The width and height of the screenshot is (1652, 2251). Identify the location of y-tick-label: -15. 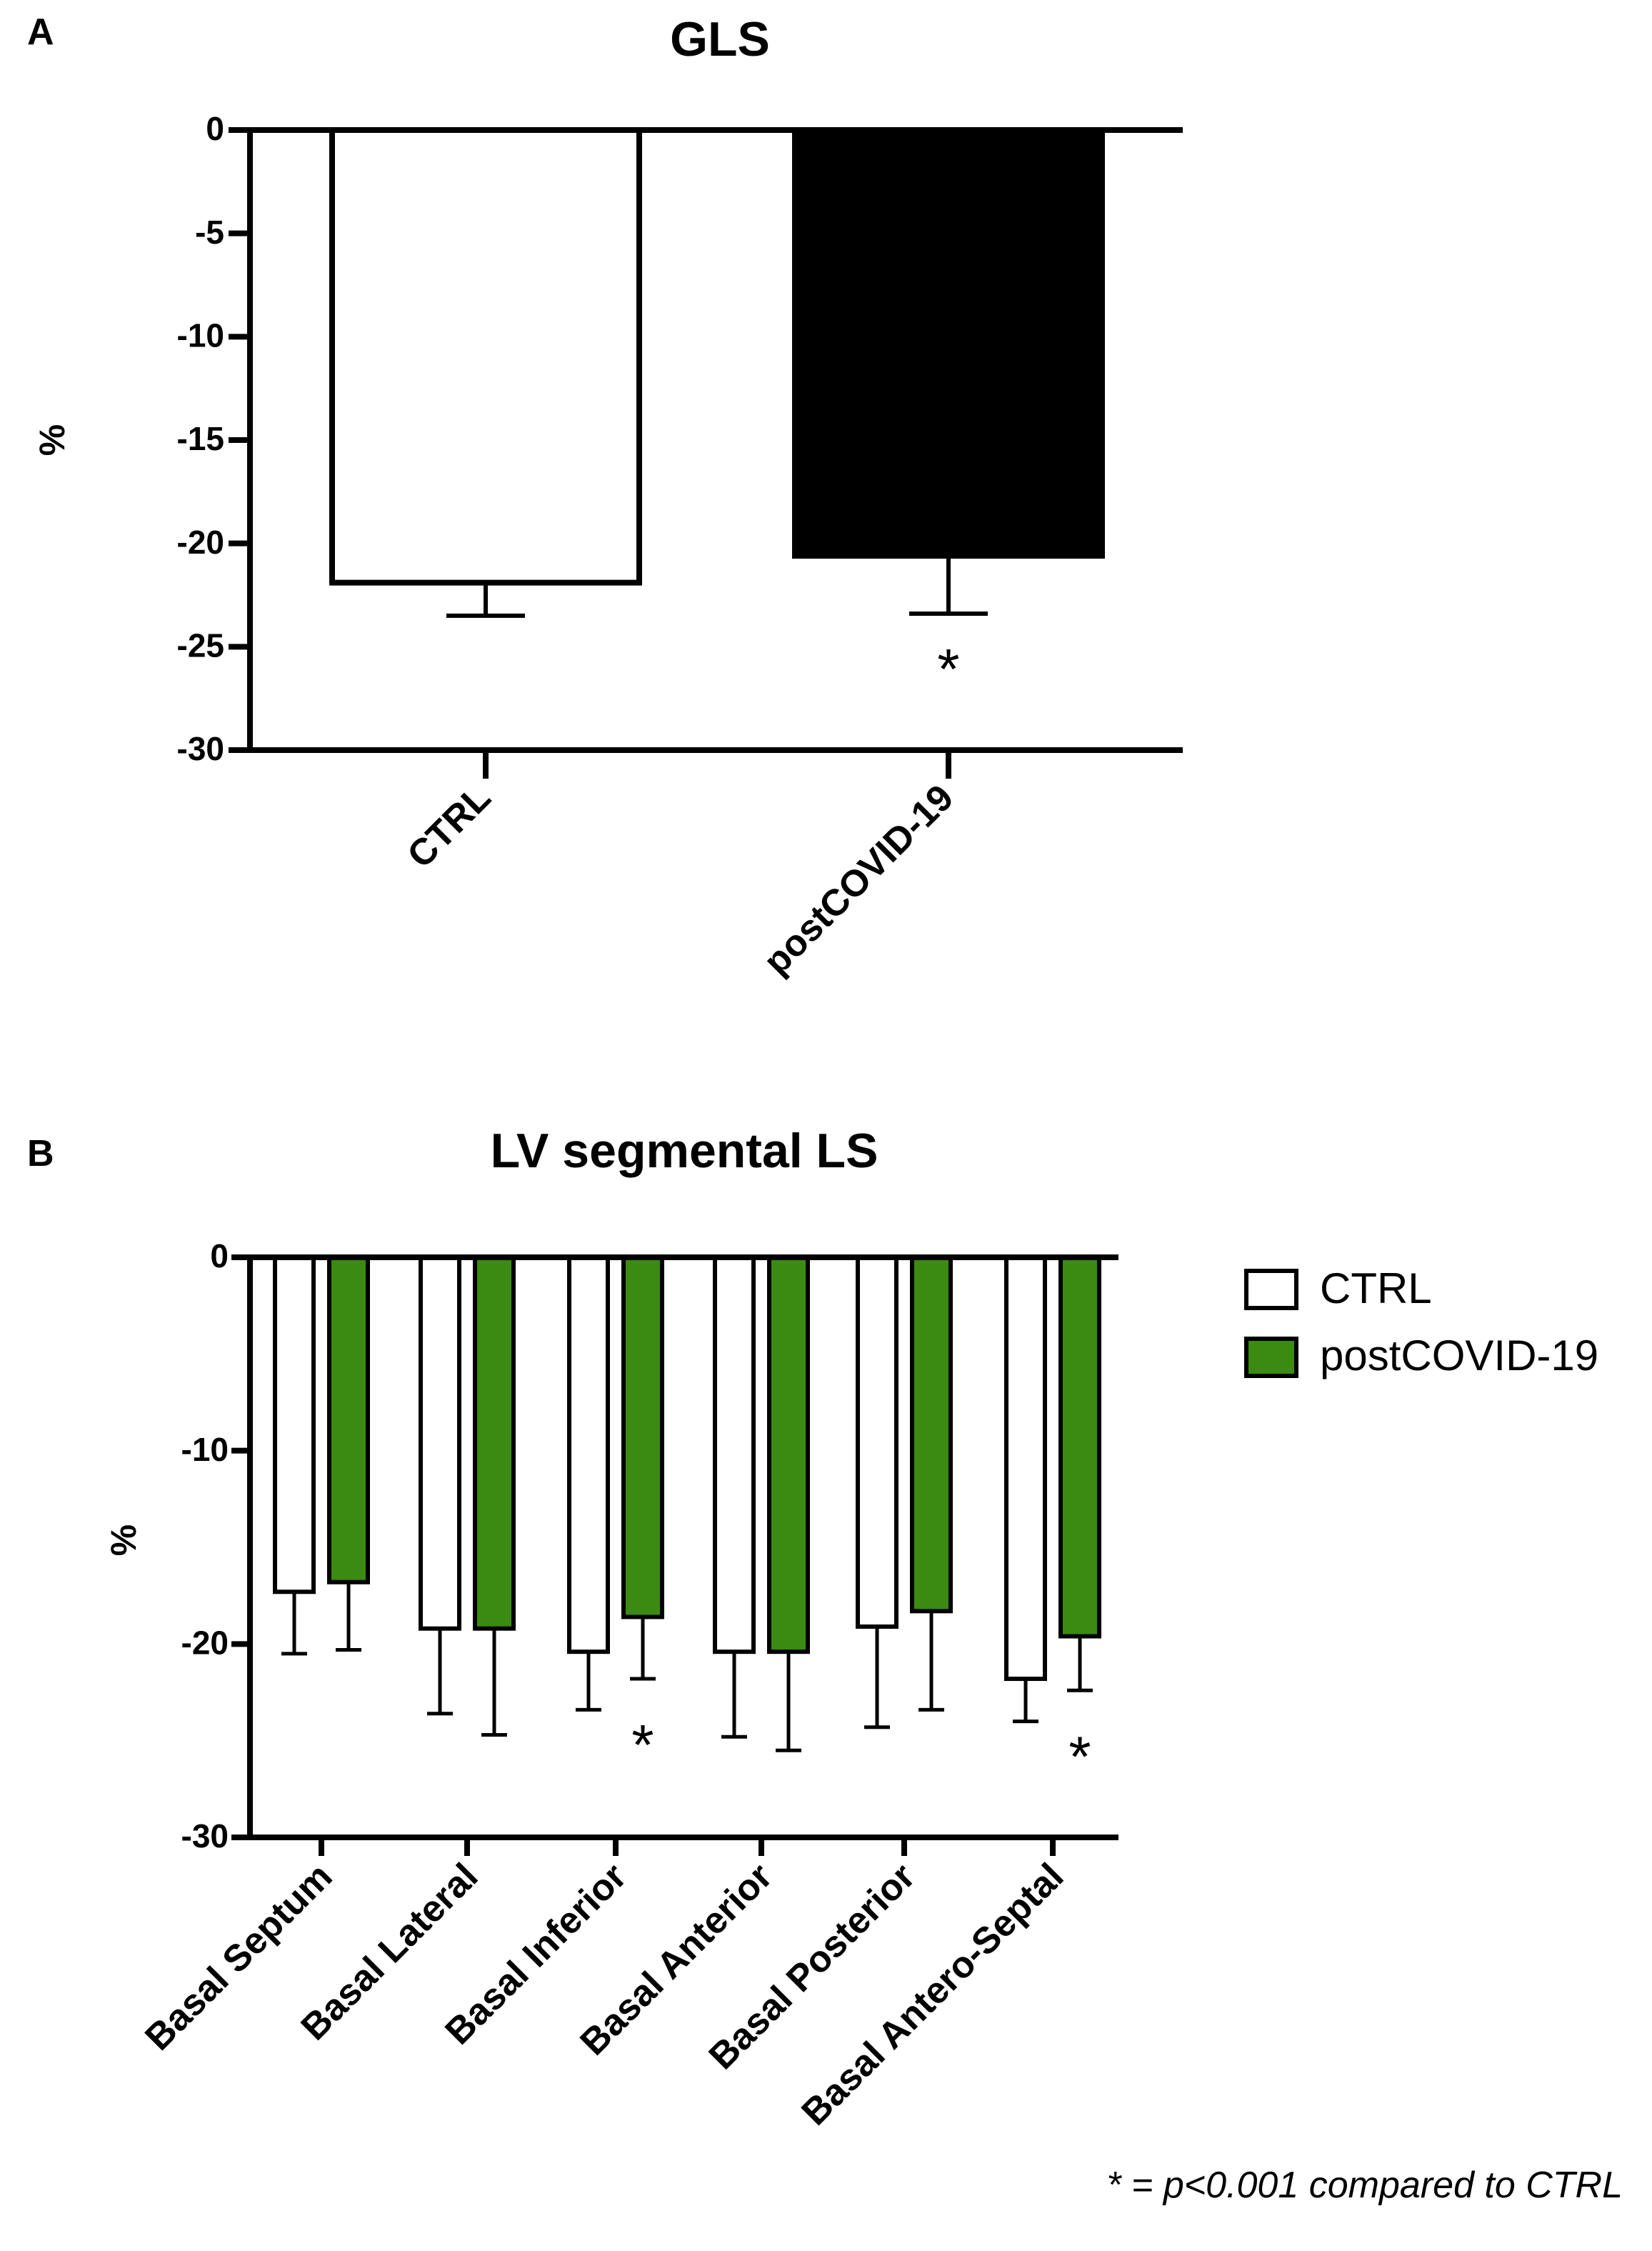
(200, 438).